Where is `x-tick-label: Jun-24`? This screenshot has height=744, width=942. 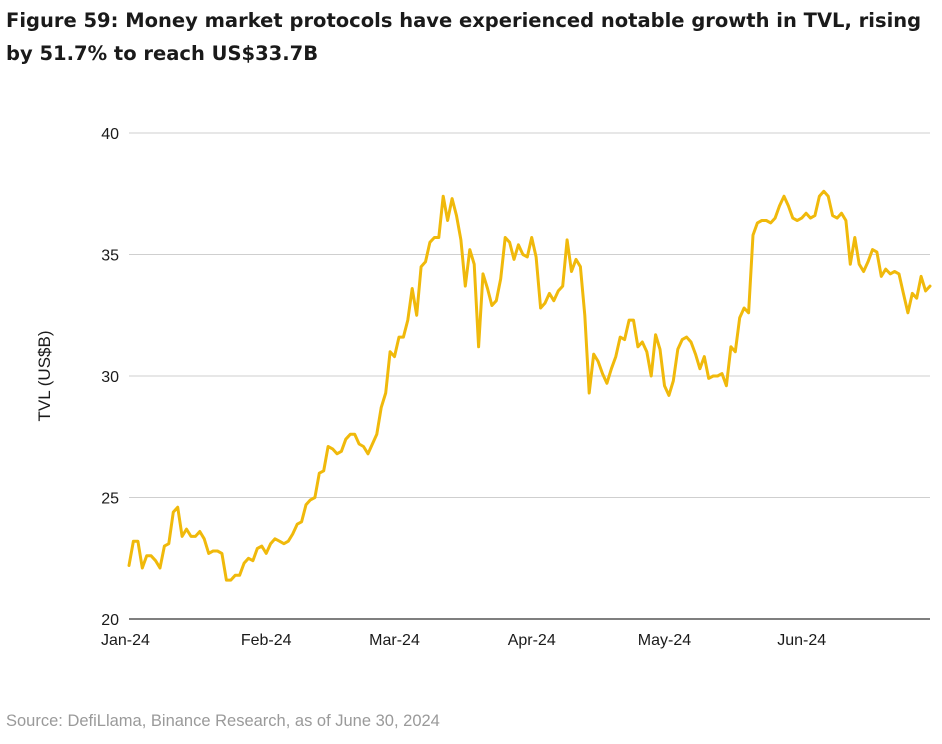
x-tick-label: Jun-24 is located at coordinates (801, 640).